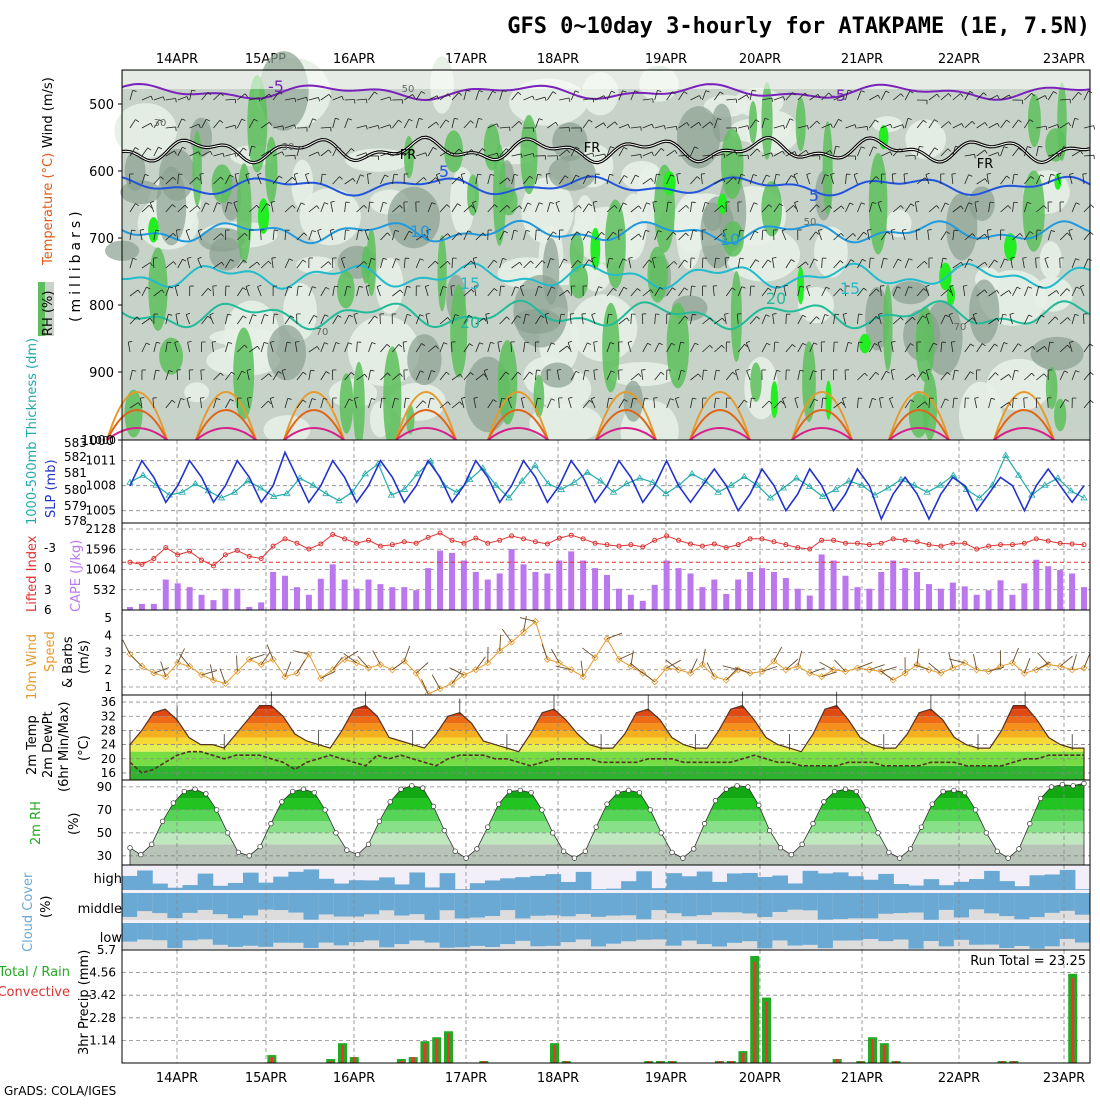 The image size is (1100, 1104). Describe the element at coordinates (810, 222) in the screenshot. I see `contour-label-15: 50` at that location.